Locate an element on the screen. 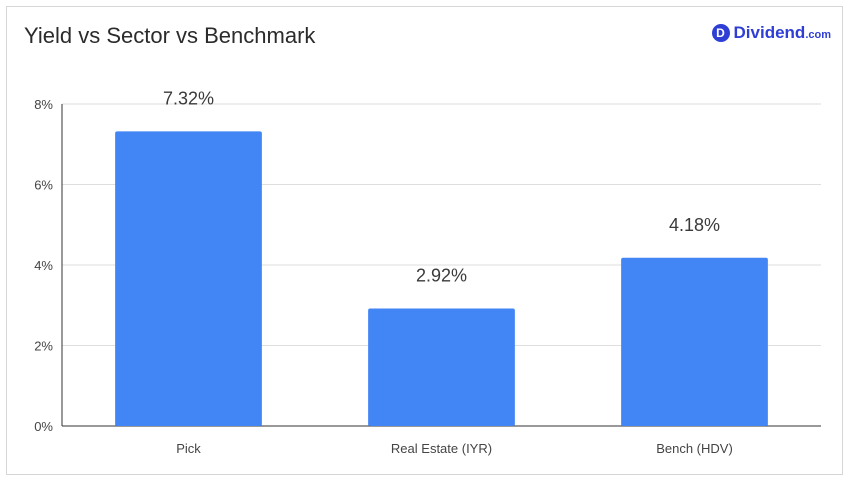  data-label: 4.18% is located at coordinates (694, 225).